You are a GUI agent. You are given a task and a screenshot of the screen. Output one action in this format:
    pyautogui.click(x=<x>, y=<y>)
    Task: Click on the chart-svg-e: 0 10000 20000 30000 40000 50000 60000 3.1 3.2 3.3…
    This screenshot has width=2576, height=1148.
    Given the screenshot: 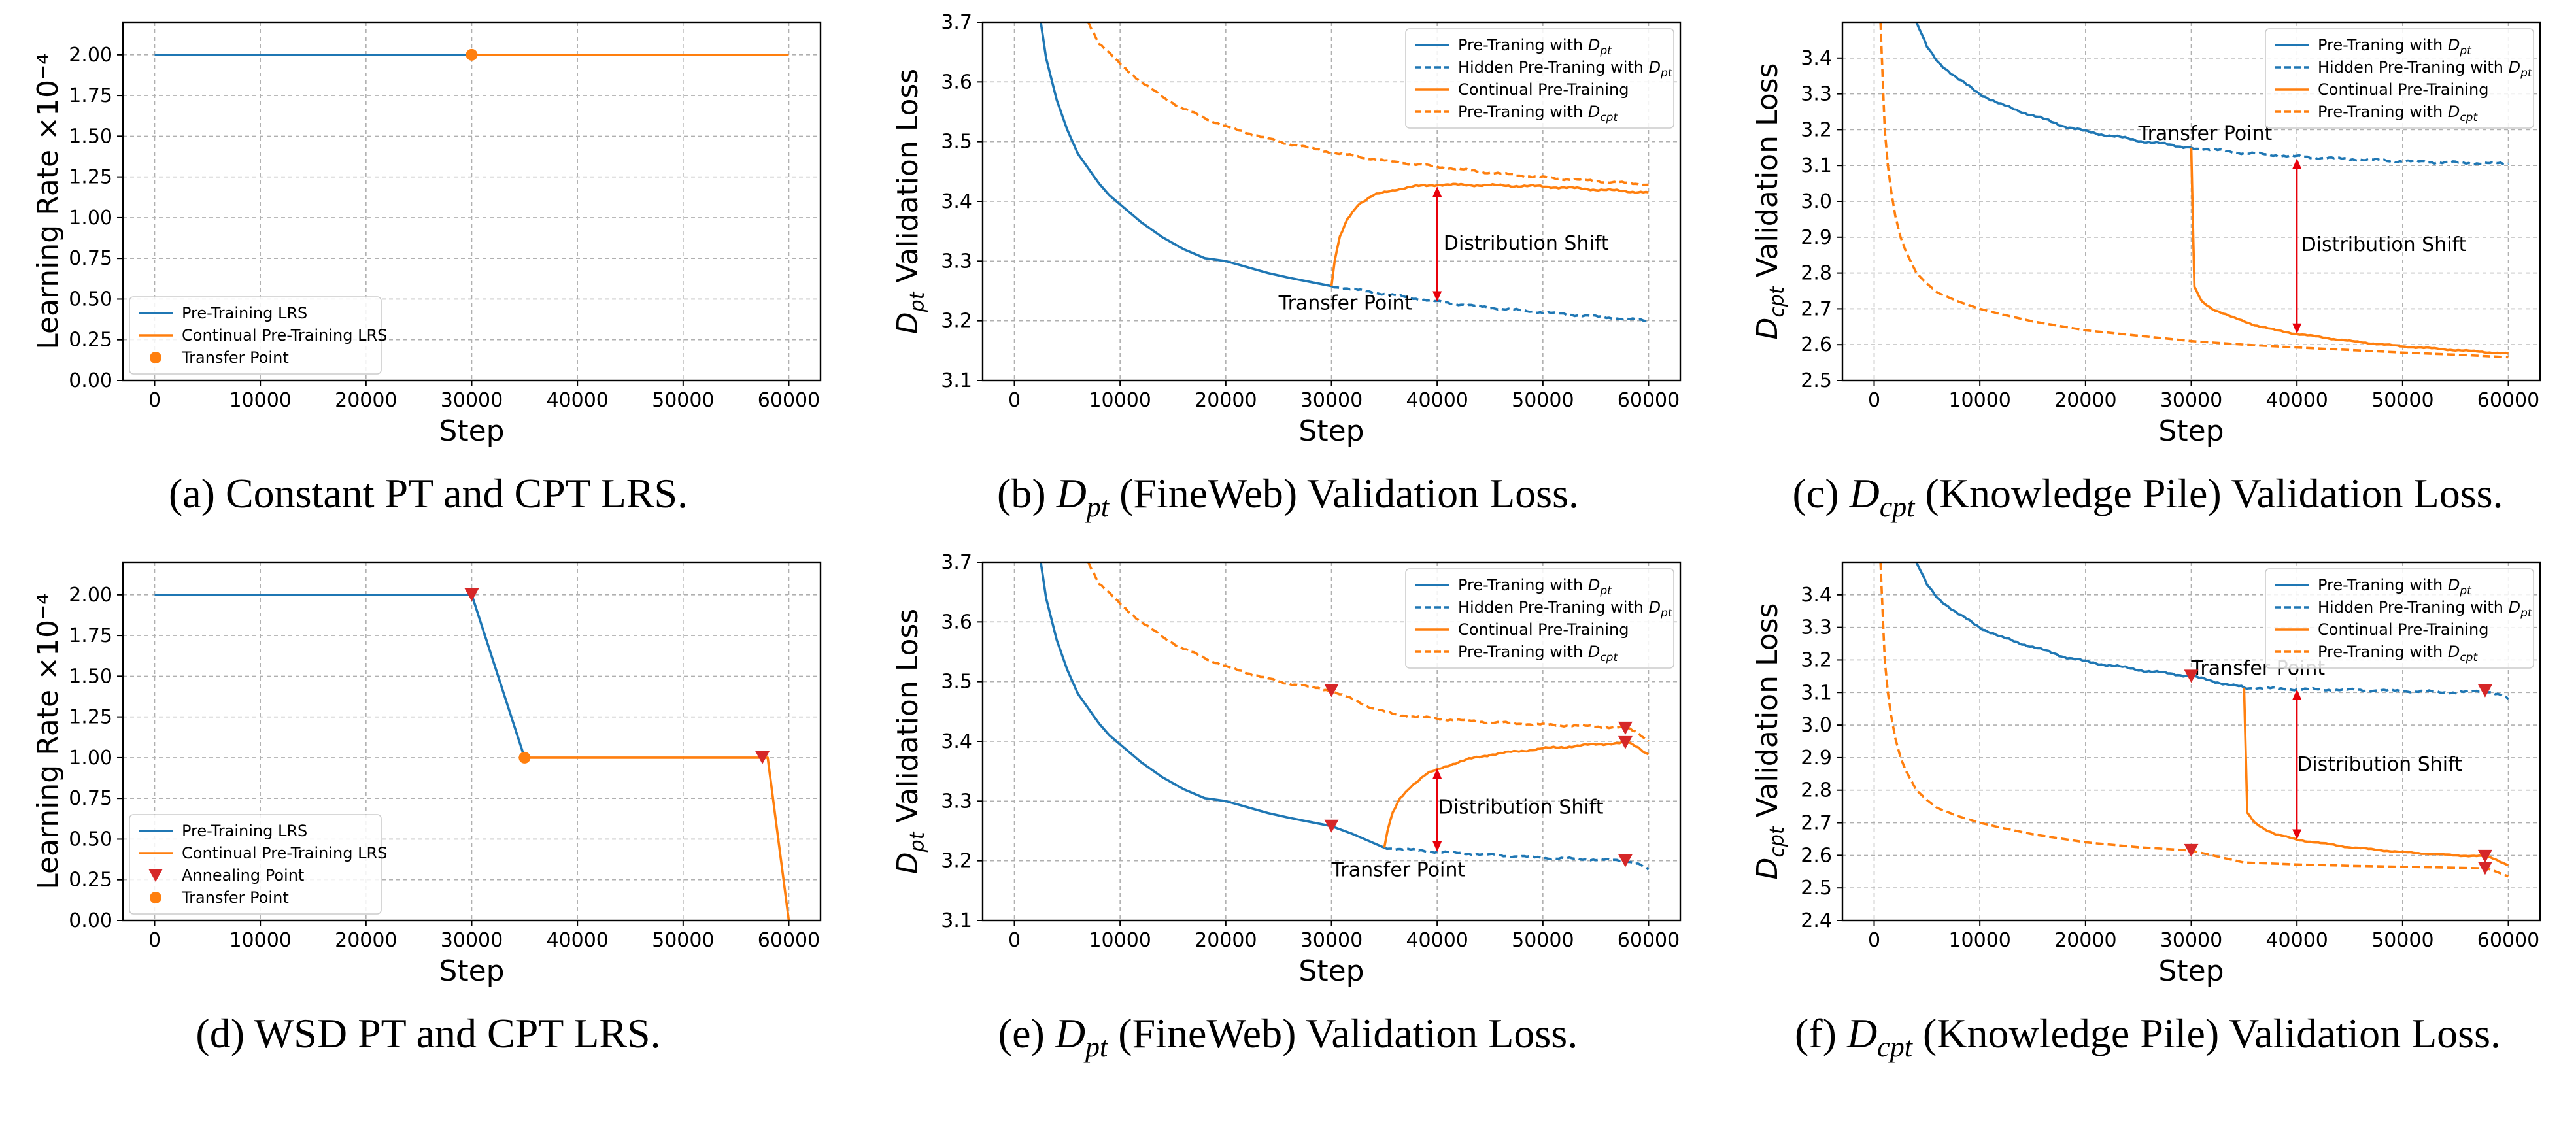 What is the action you would take?
    pyautogui.click(x=1286, y=770)
    